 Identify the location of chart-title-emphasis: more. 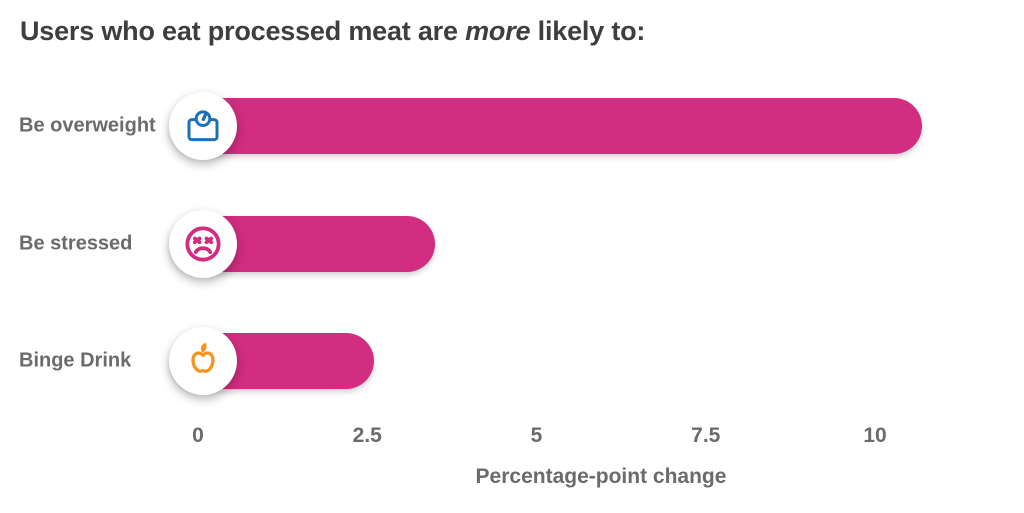
(498, 31).